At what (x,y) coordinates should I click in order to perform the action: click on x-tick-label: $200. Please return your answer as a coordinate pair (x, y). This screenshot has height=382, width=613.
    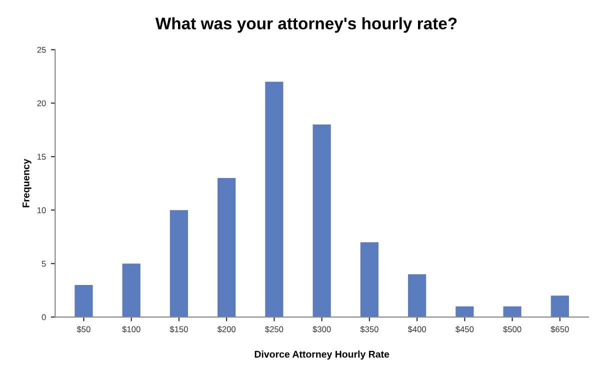
    Looking at the image, I should click on (226, 329).